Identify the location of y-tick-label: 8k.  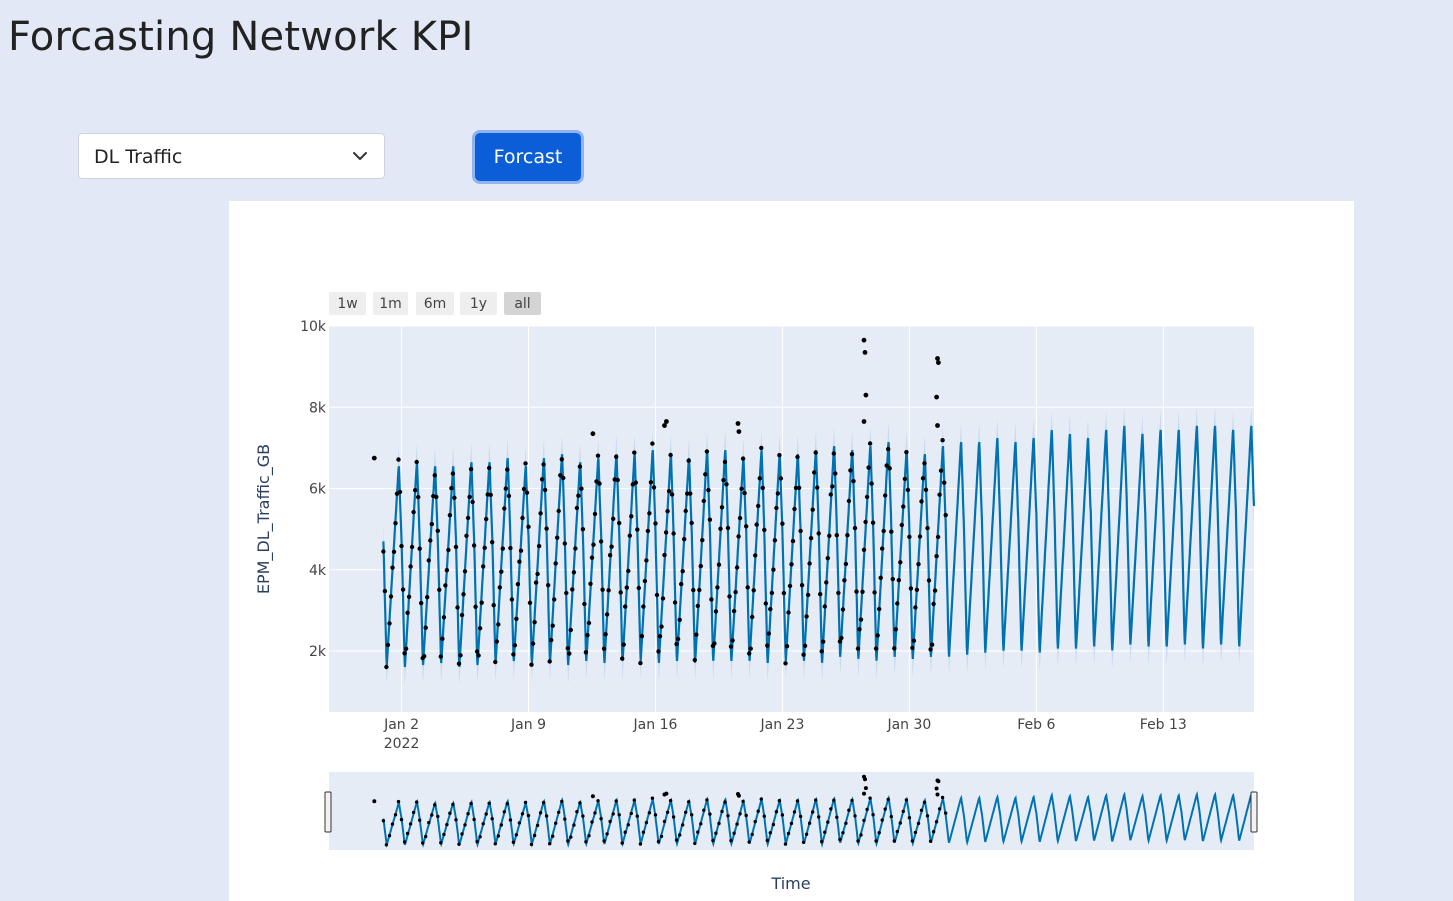
(318, 408).